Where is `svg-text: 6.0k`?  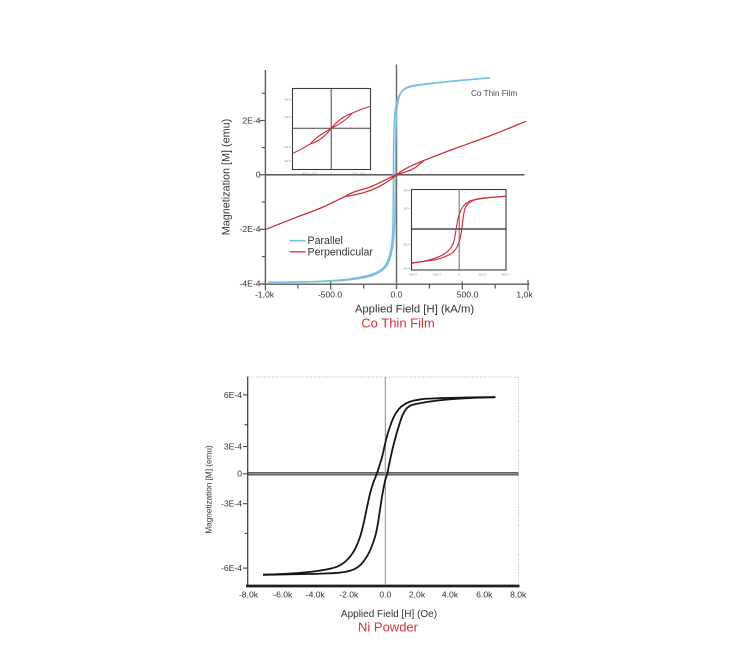 svg-text: 6.0k is located at coordinates (484, 595).